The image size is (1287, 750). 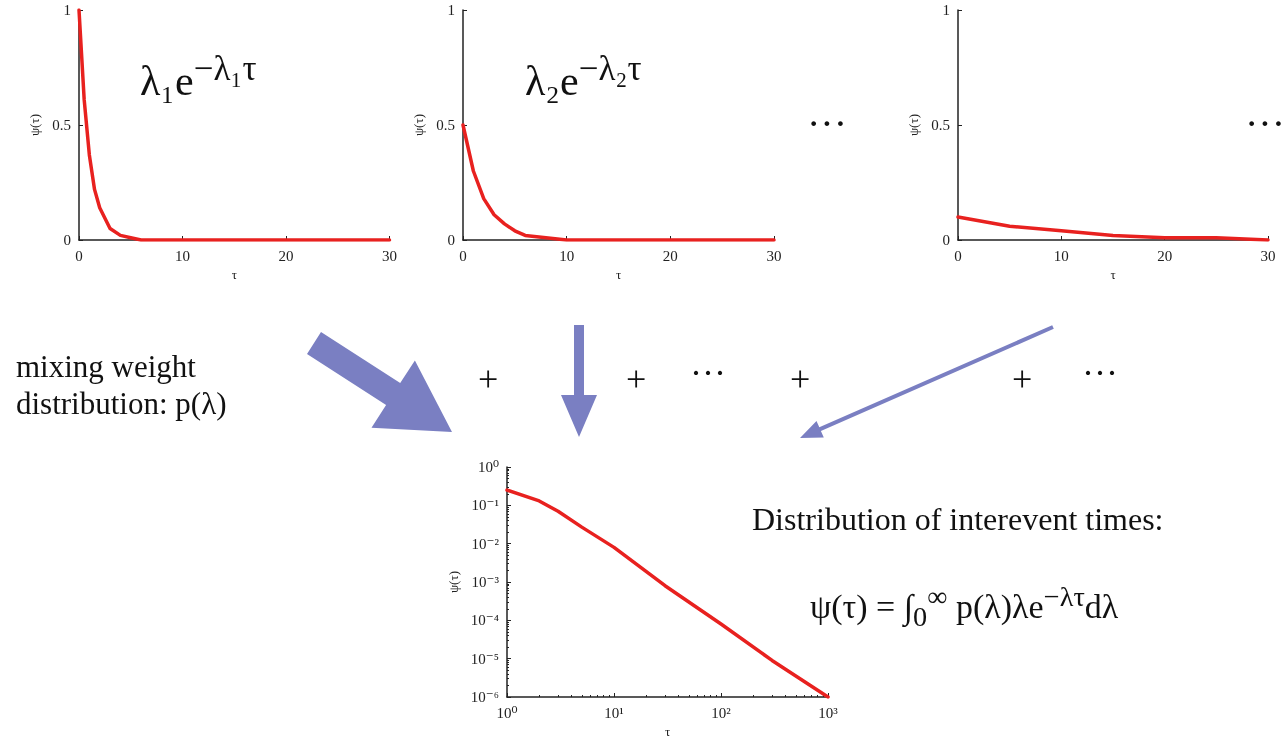 I want to click on x-tick-label: 10², so click(x=721, y=712).